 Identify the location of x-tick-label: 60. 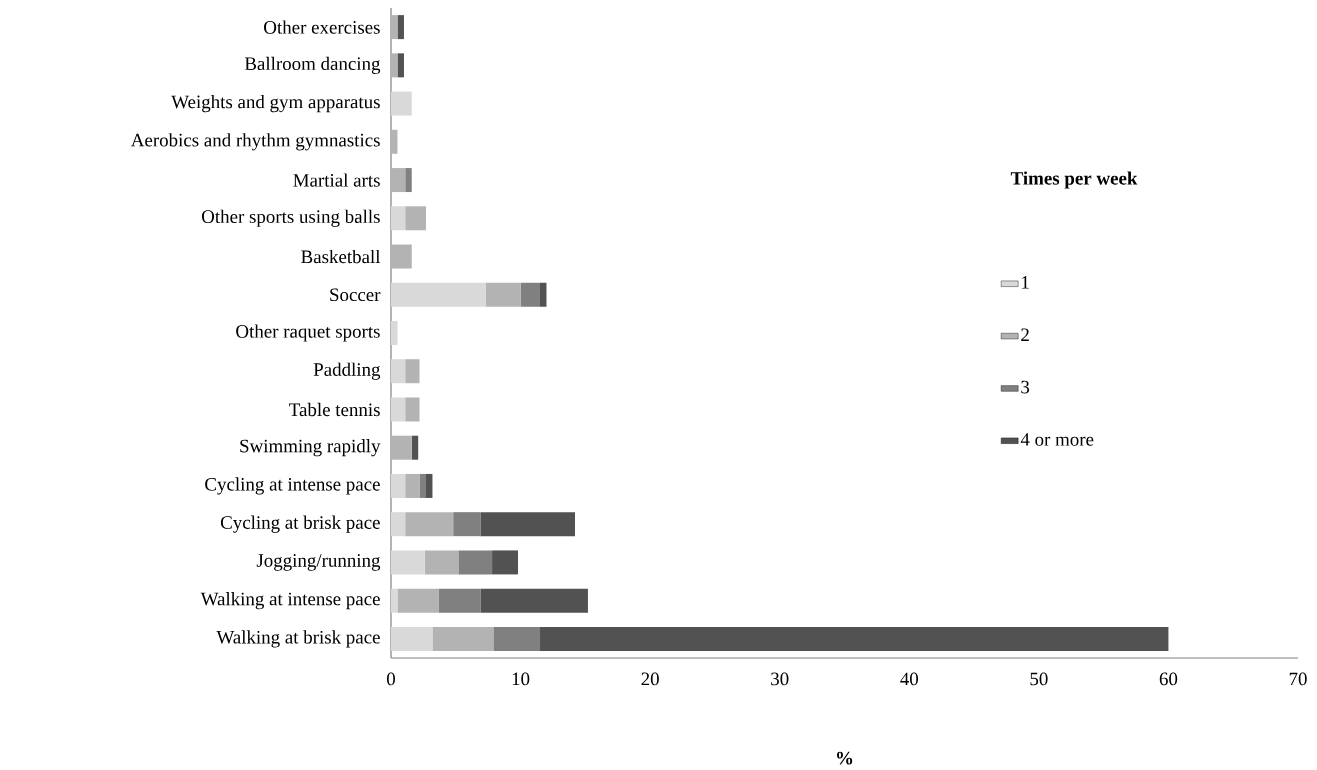
(1168, 679).